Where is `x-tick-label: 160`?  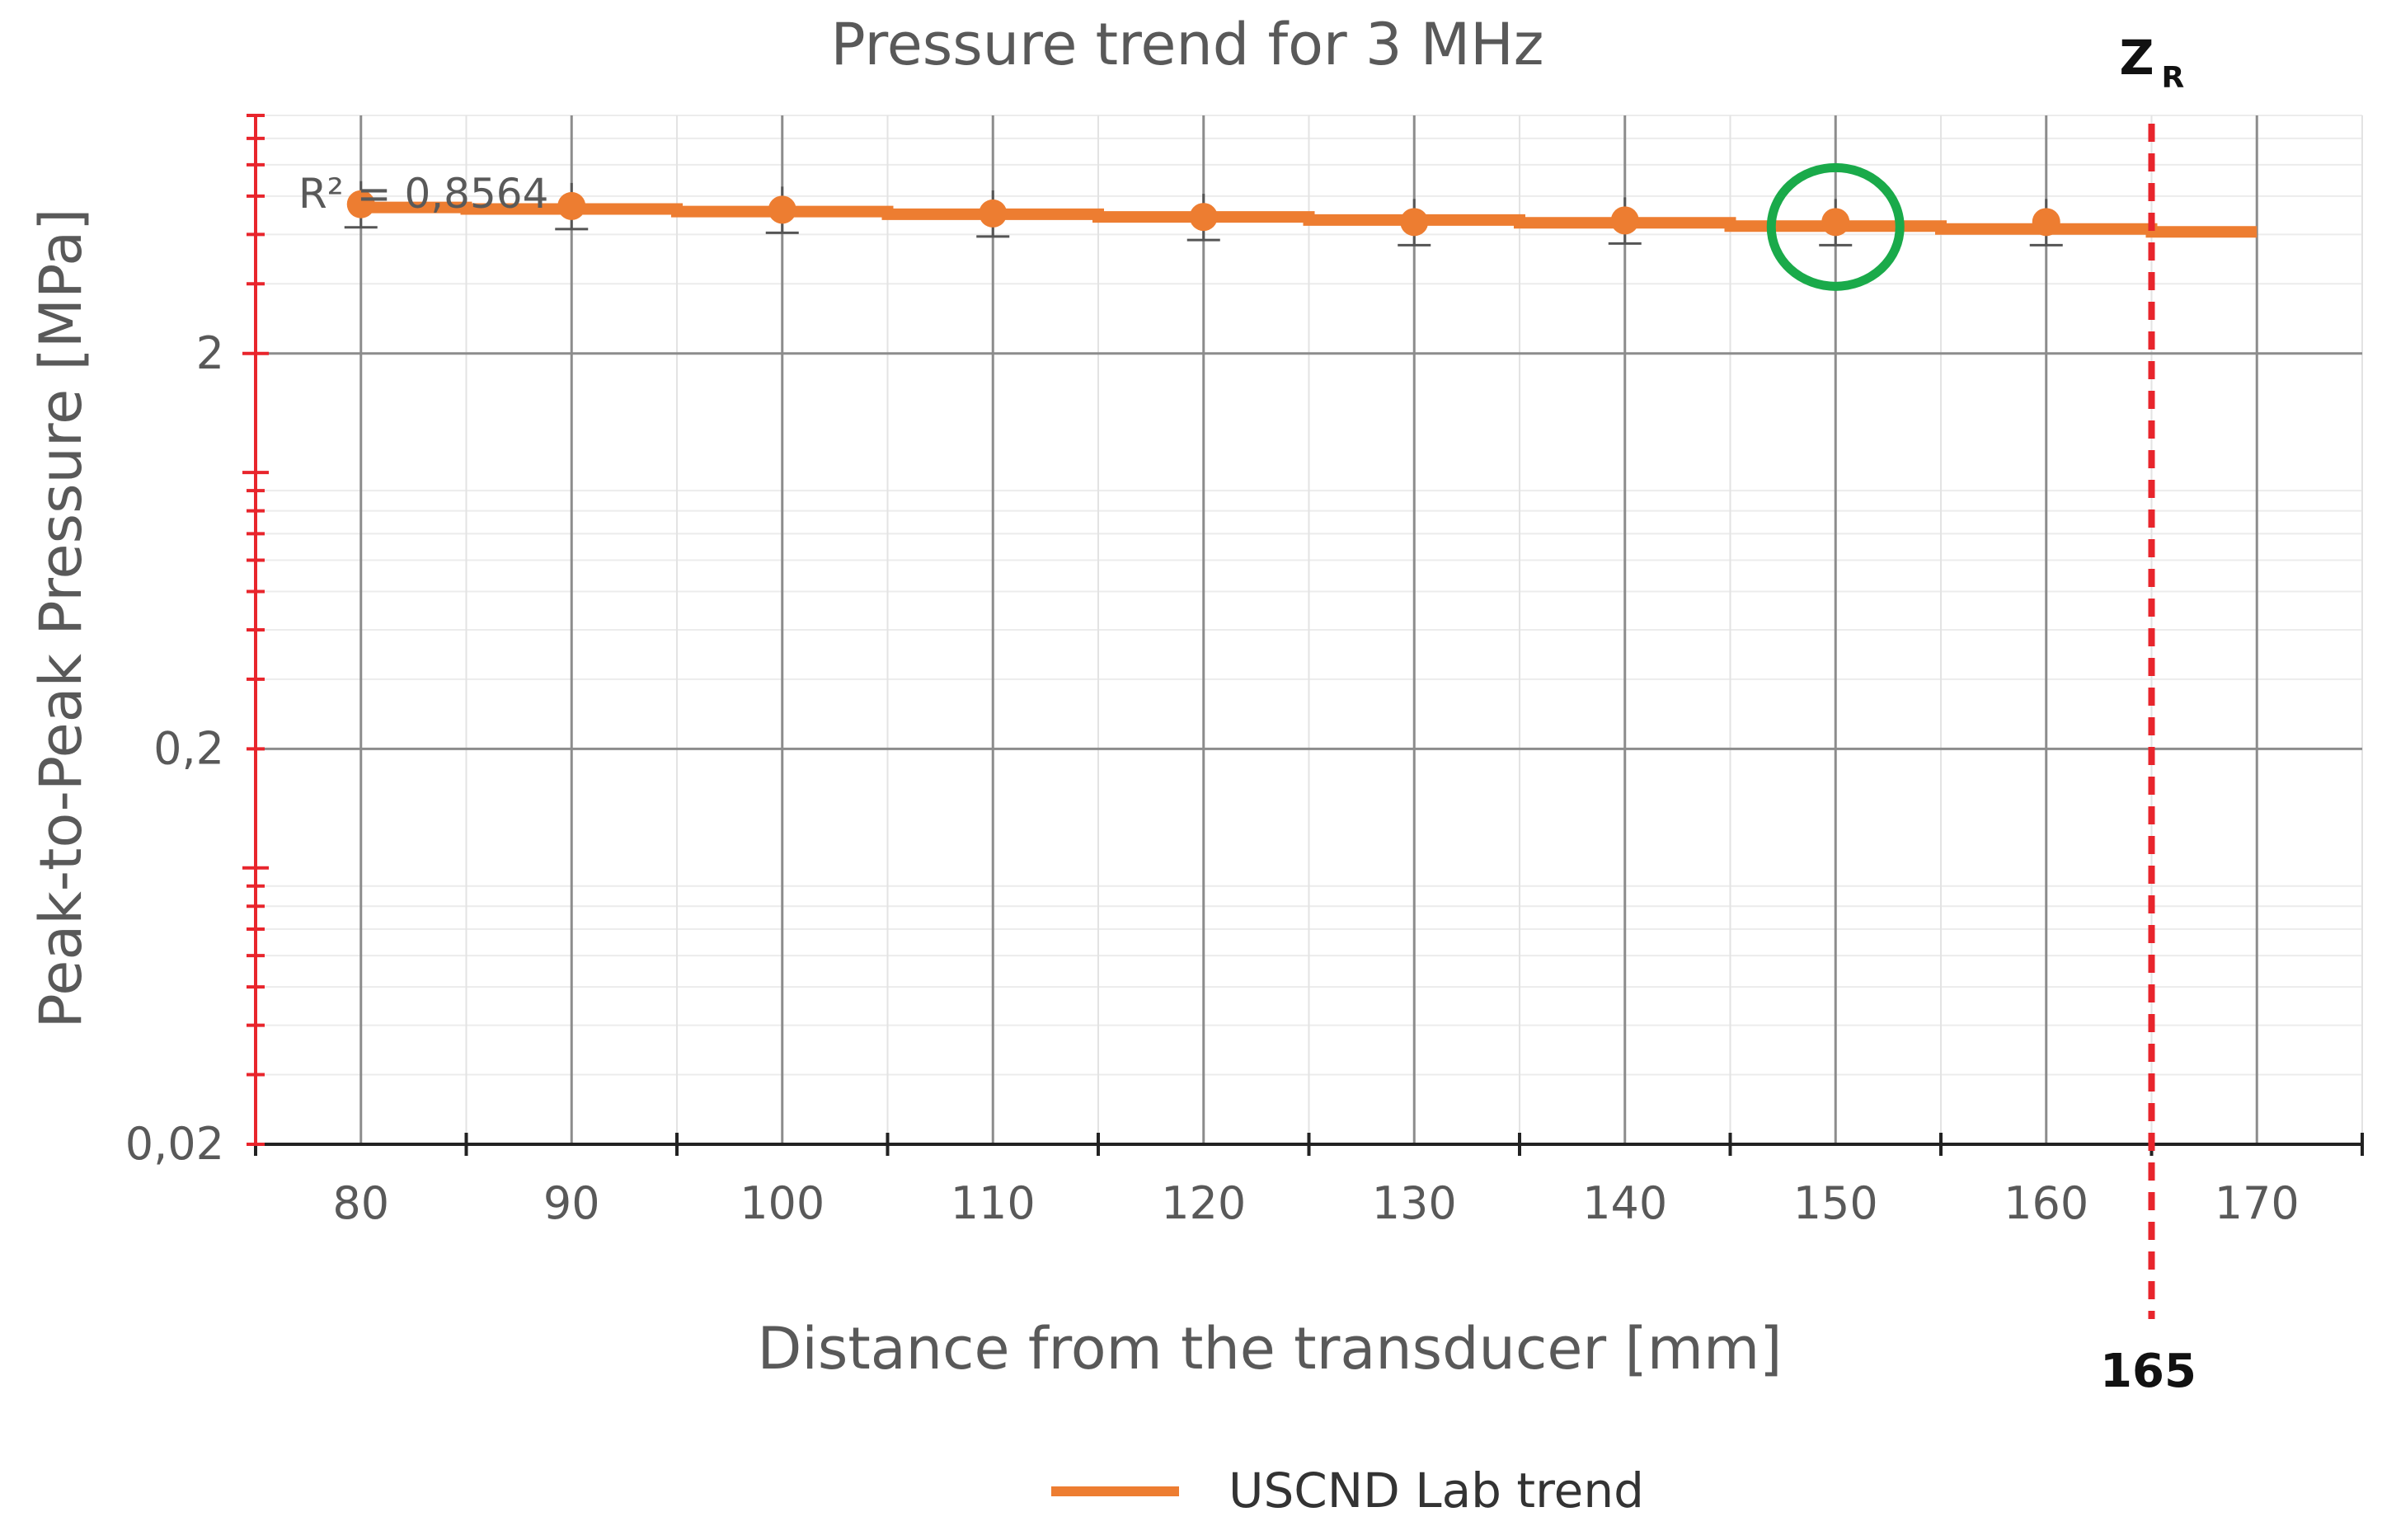 x-tick-label: 160 is located at coordinates (2046, 1203).